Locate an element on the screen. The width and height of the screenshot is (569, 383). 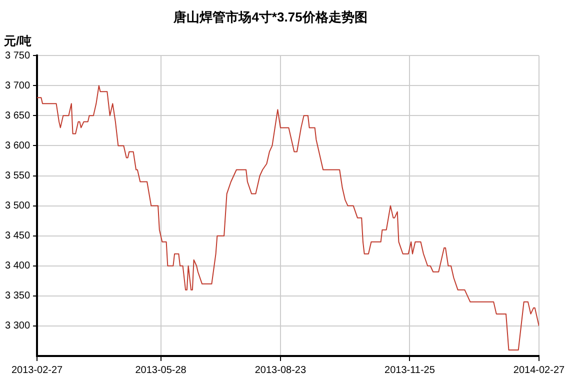
chart-title: 唐山焊管市场4寸*3.75价格走势图 is located at coordinates (270, 16).